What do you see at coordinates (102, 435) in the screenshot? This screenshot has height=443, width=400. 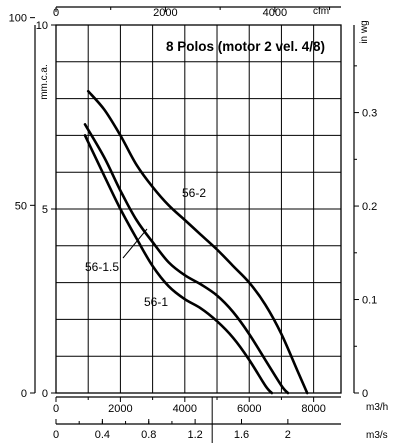 I see `m3s-tick-label: 0.4` at bounding box center [102, 435].